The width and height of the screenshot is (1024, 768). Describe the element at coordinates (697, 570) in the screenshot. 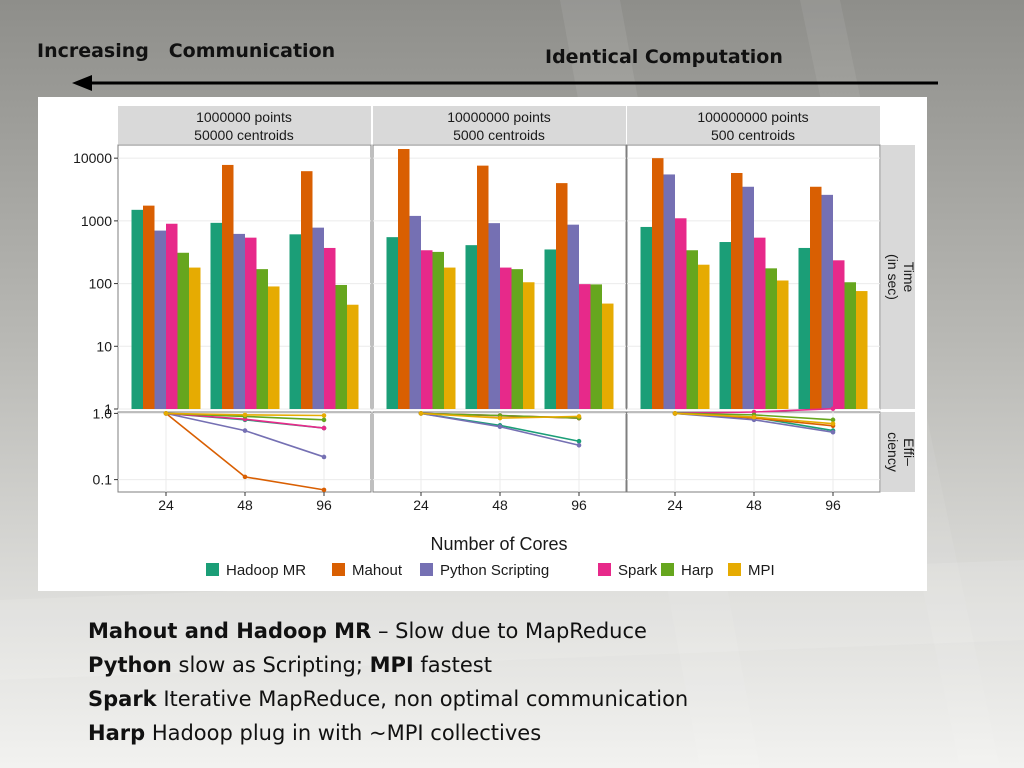

I see `legend-label-harp: Harp` at that location.